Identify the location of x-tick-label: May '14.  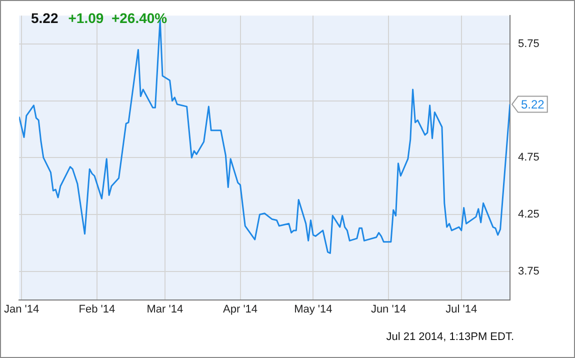
(313, 309).